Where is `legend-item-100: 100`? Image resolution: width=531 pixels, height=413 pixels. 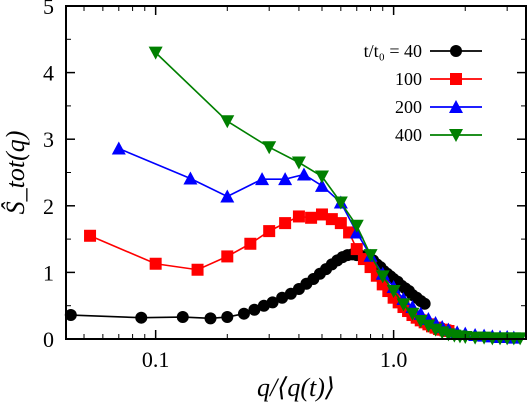
legend-item-100: 100 is located at coordinates (438, 79).